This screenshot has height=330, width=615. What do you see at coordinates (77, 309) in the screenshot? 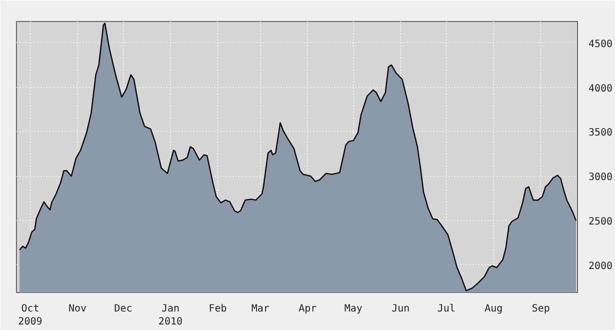
I see `x-tick-label: Nov` at bounding box center [77, 309].